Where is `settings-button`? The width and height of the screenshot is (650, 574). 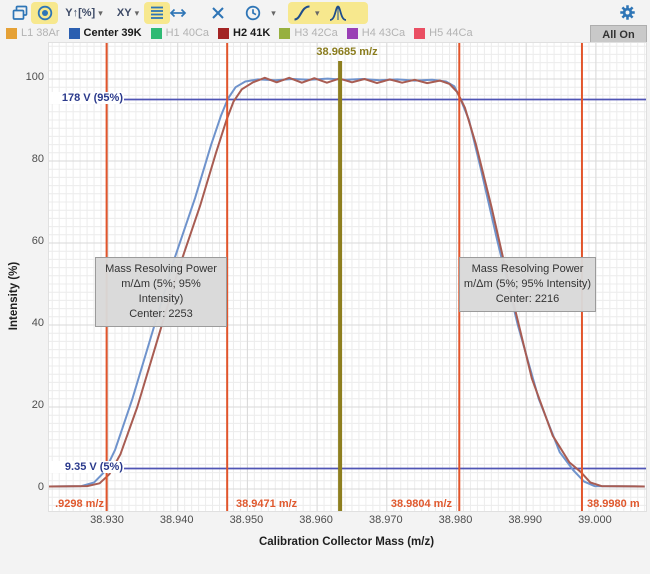 settings-button is located at coordinates (627, 12).